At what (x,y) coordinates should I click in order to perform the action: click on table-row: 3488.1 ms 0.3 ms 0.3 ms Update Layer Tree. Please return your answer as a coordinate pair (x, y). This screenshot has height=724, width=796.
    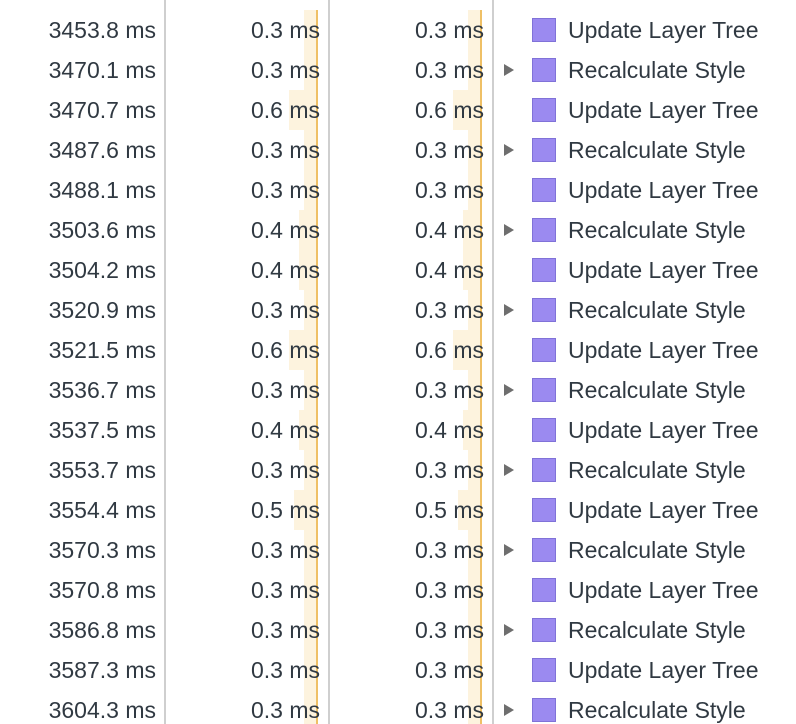
    Looking at the image, I should click on (398, 190).